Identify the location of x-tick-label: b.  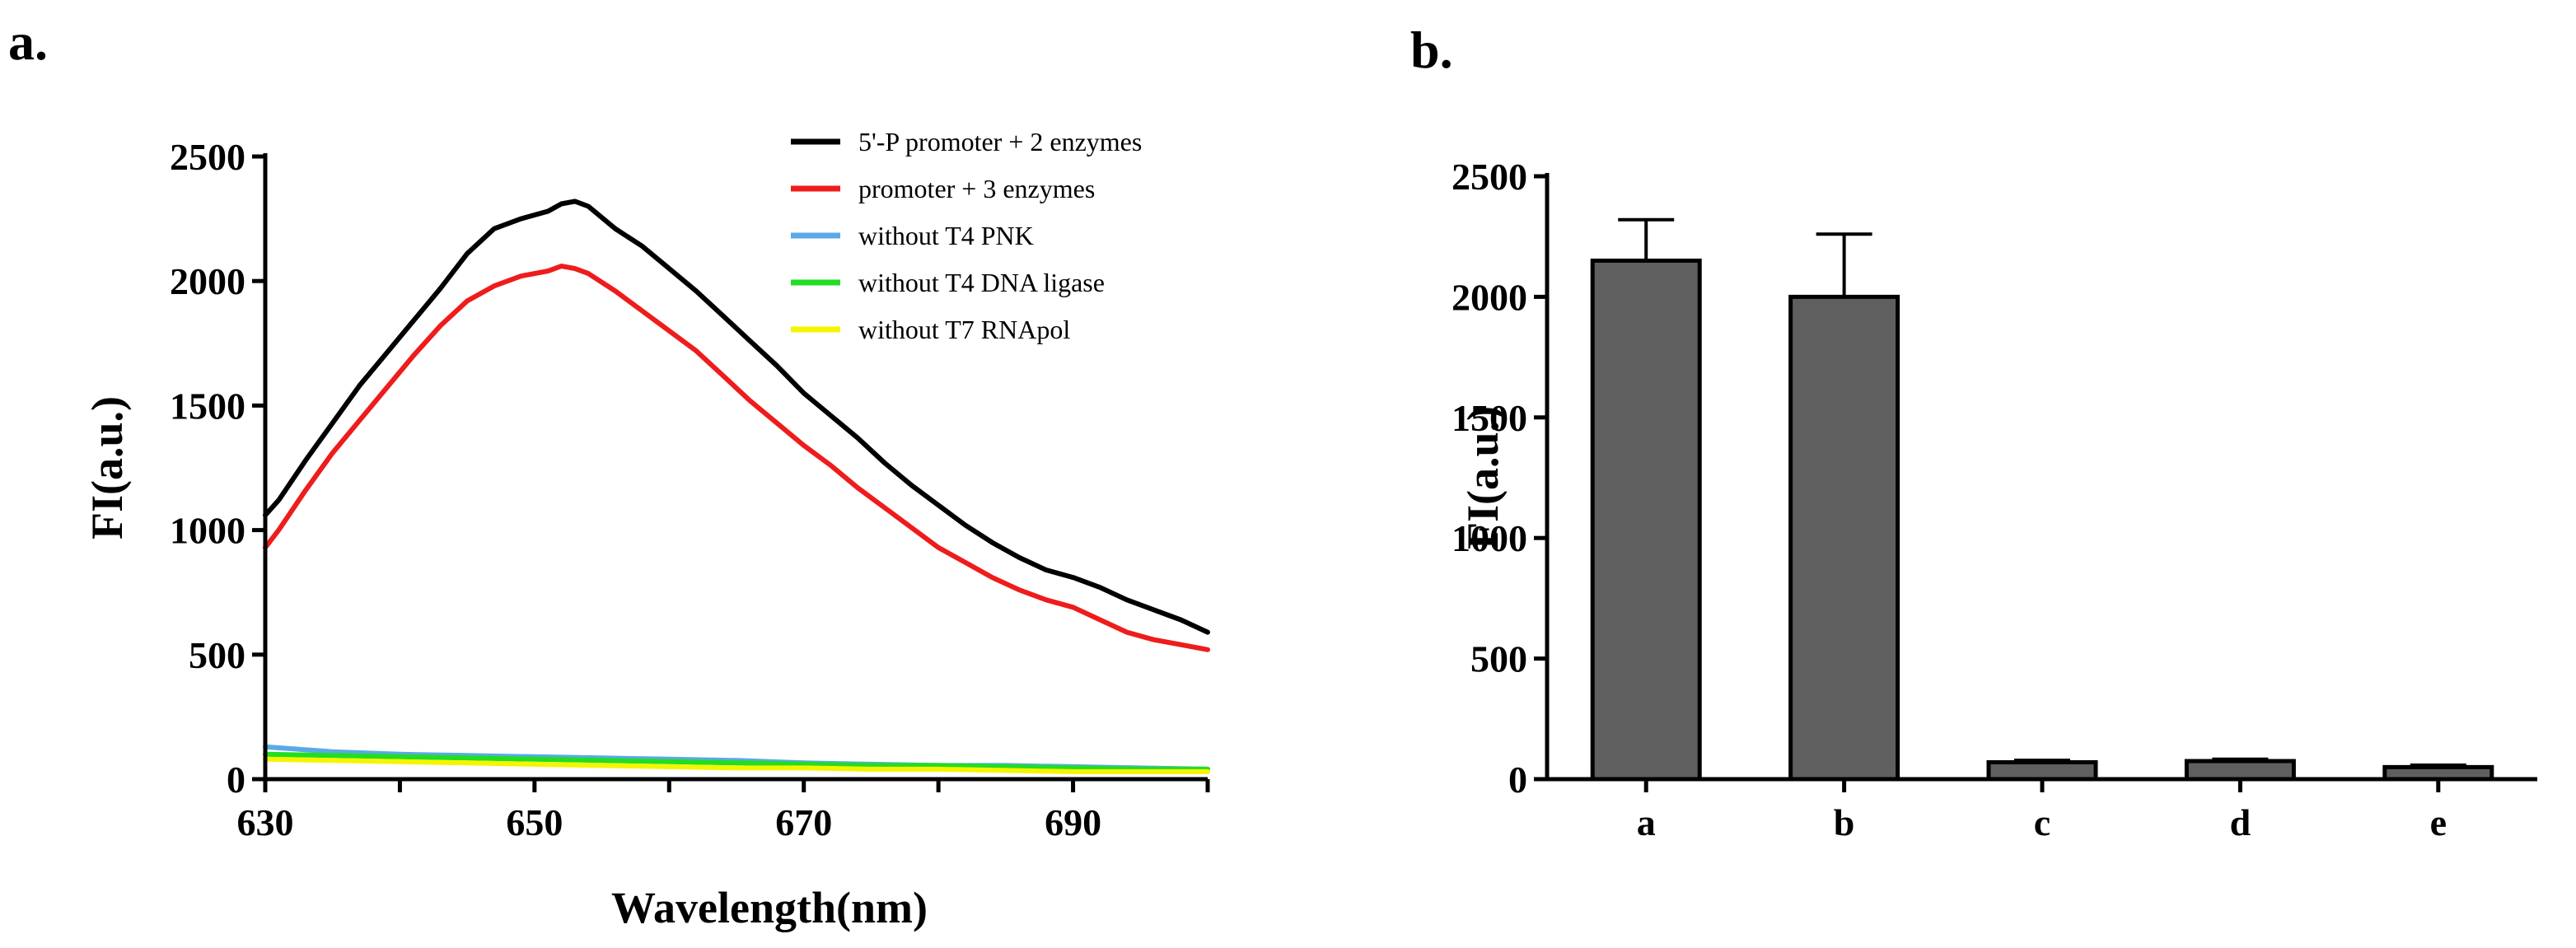
(1844, 822).